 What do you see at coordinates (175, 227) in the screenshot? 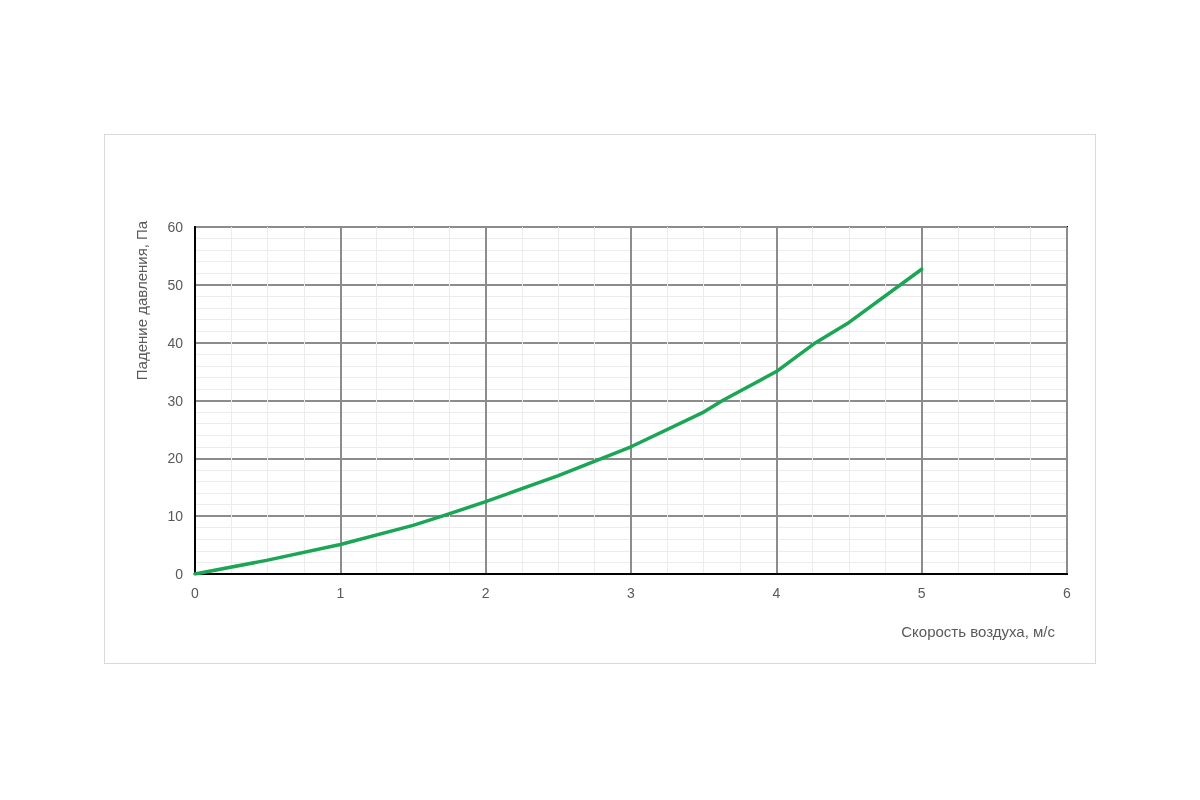
I see `y-tick-label: 60` at bounding box center [175, 227].